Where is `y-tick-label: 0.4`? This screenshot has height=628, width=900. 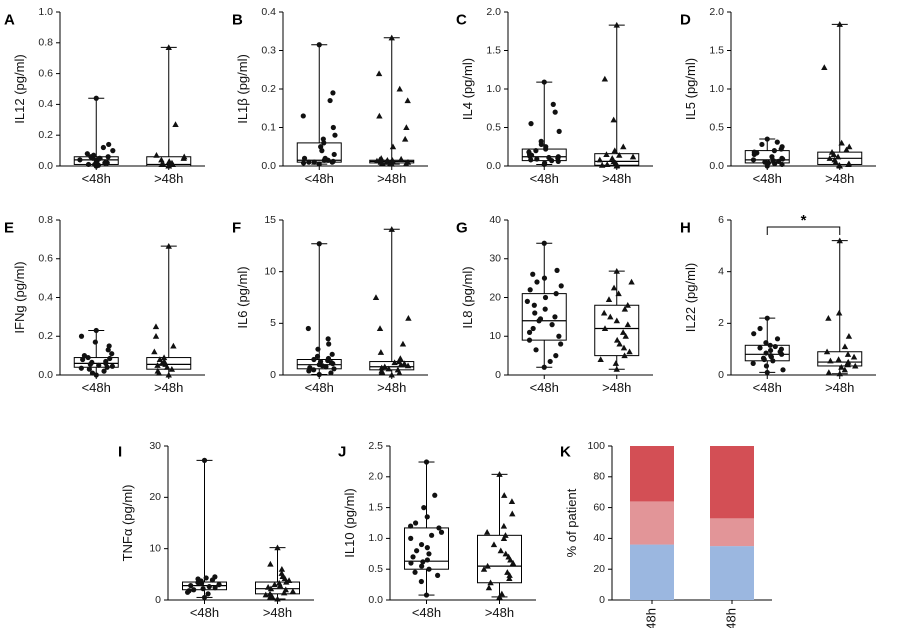
y-tick-label: 0.4 is located at coordinates (268, 12).